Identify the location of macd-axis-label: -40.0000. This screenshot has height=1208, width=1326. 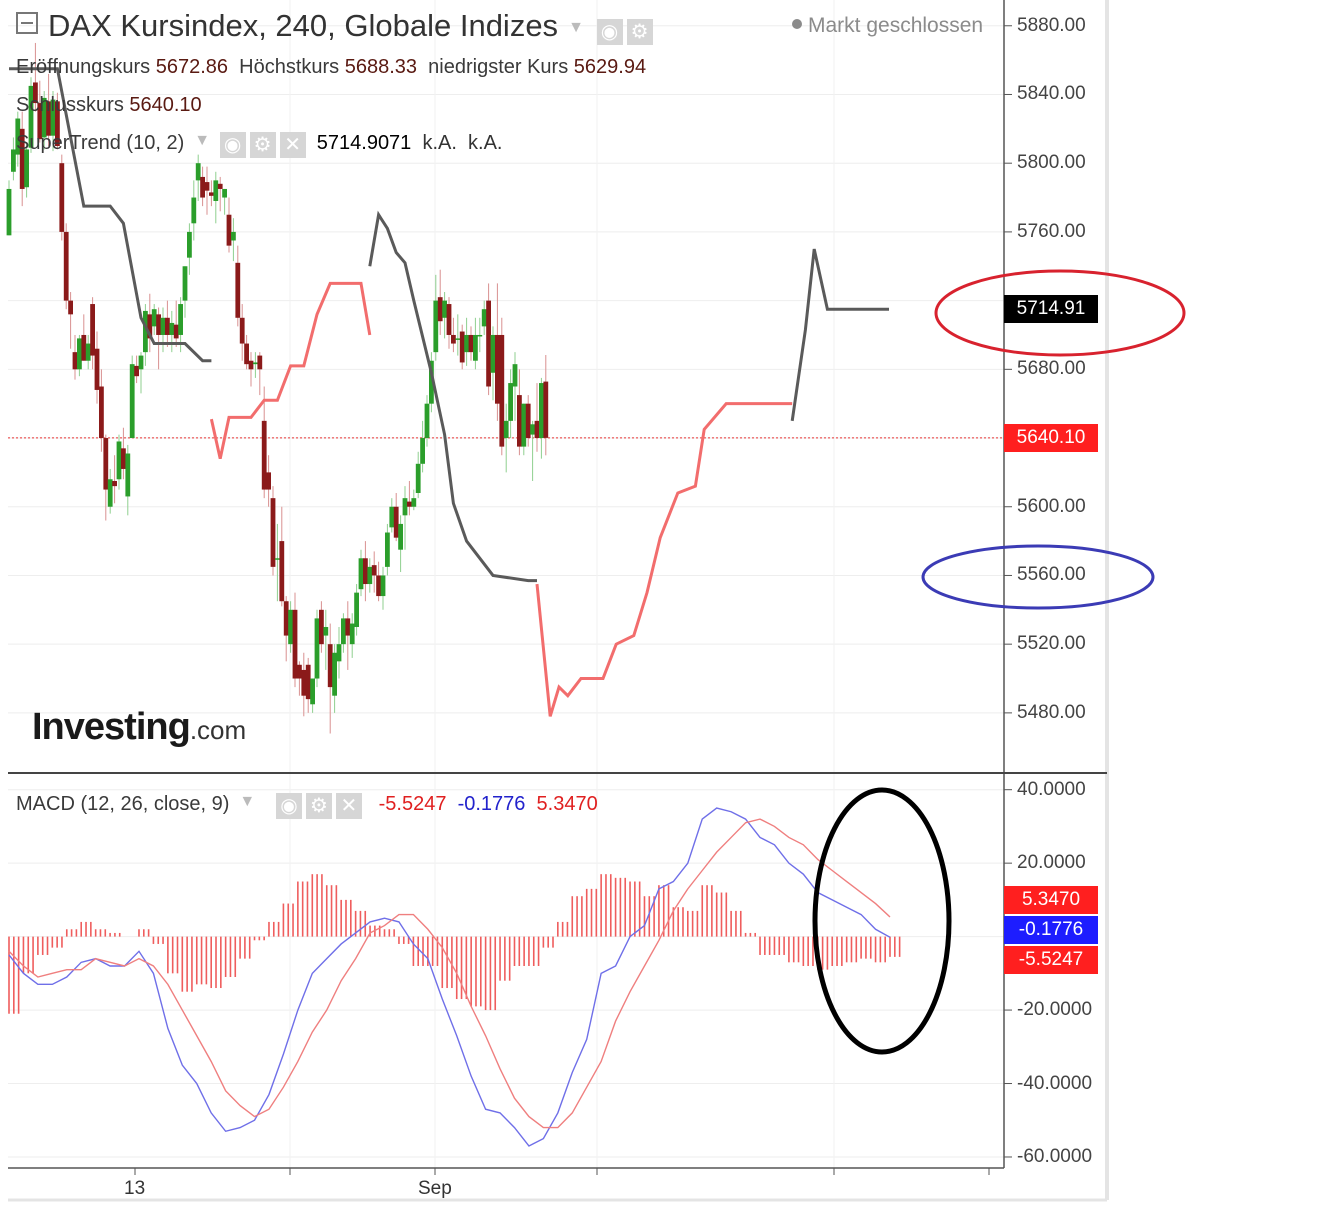
(1055, 1083).